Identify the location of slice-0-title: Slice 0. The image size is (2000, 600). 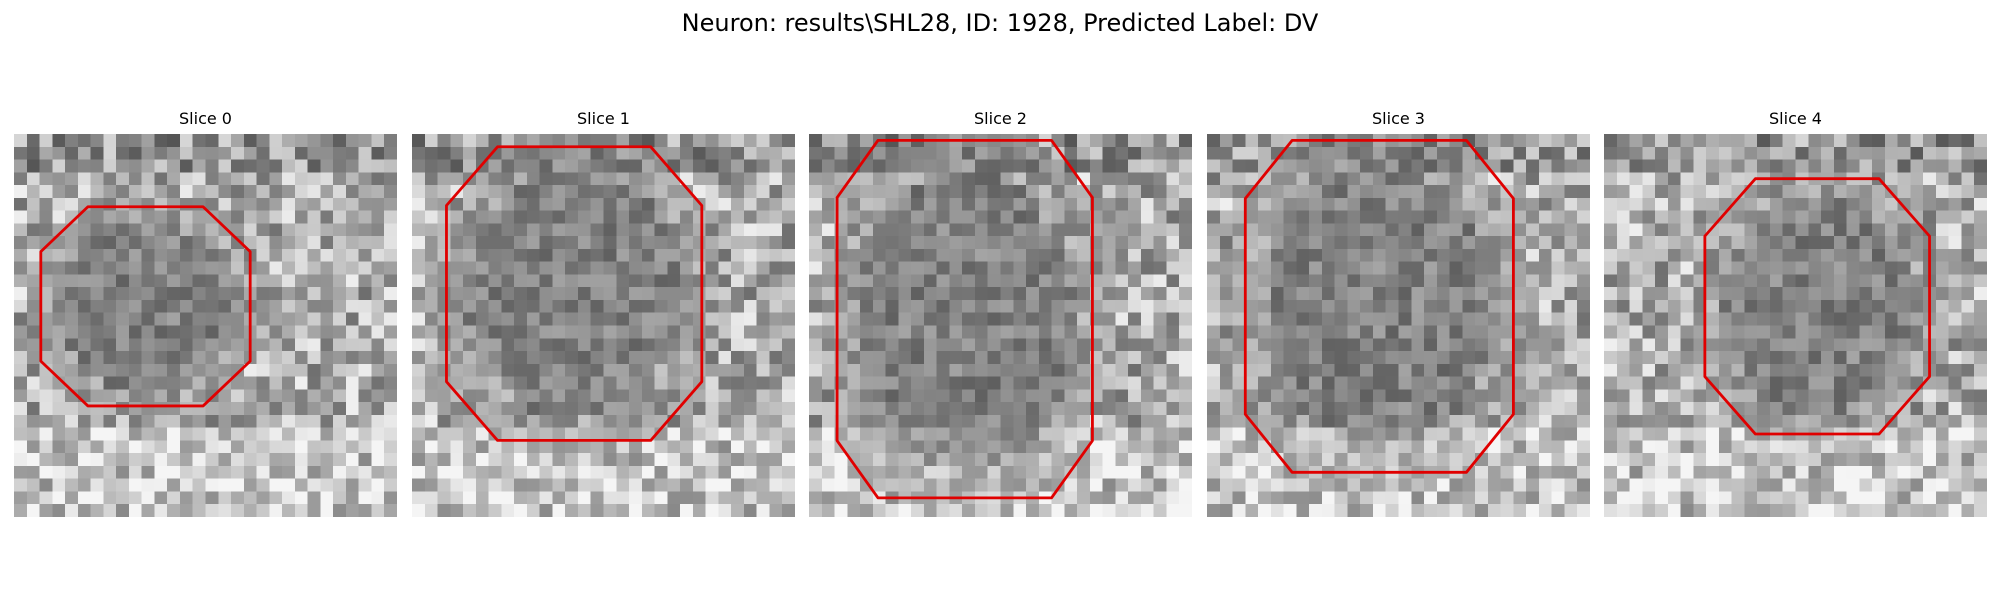
(205, 118).